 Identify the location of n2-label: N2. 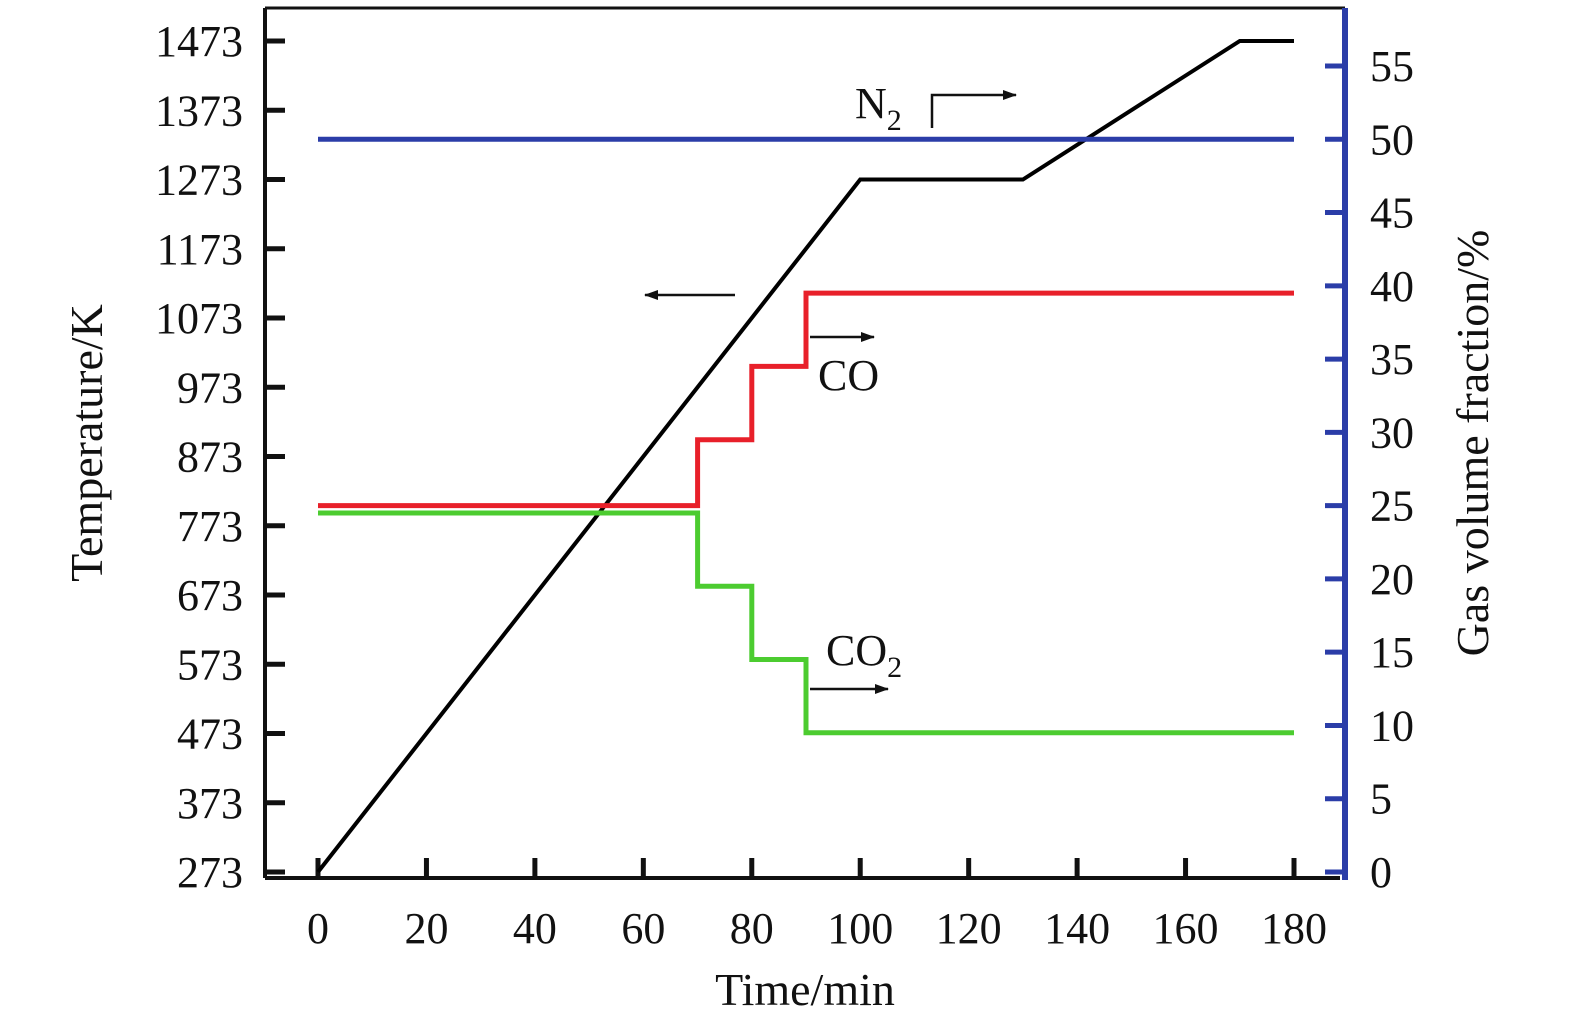
(878, 108).